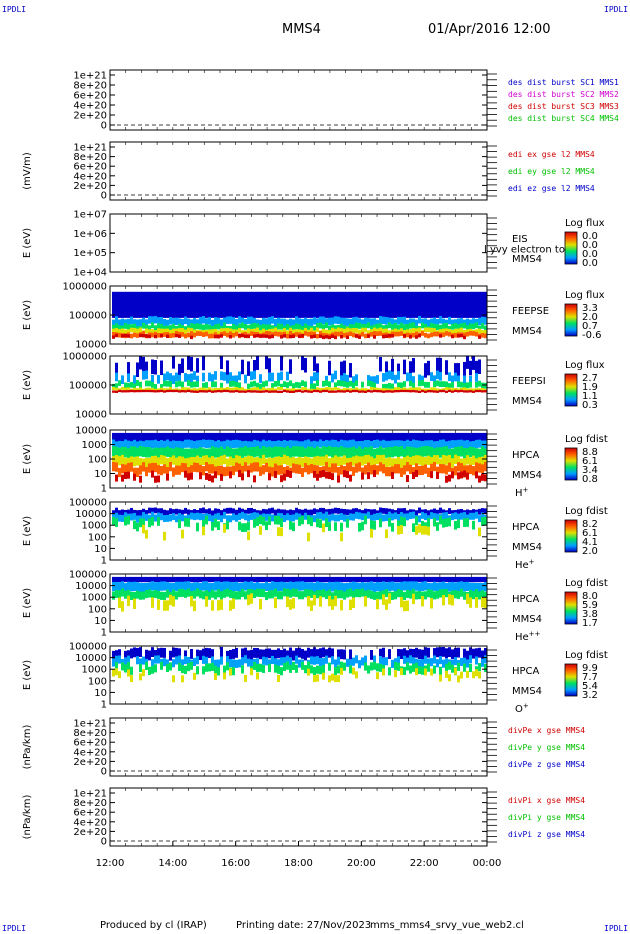  What do you see at coordinates (100, 549) in the screenshot?
I see `y-tick-label: 10` at bounding box center [100, 549].